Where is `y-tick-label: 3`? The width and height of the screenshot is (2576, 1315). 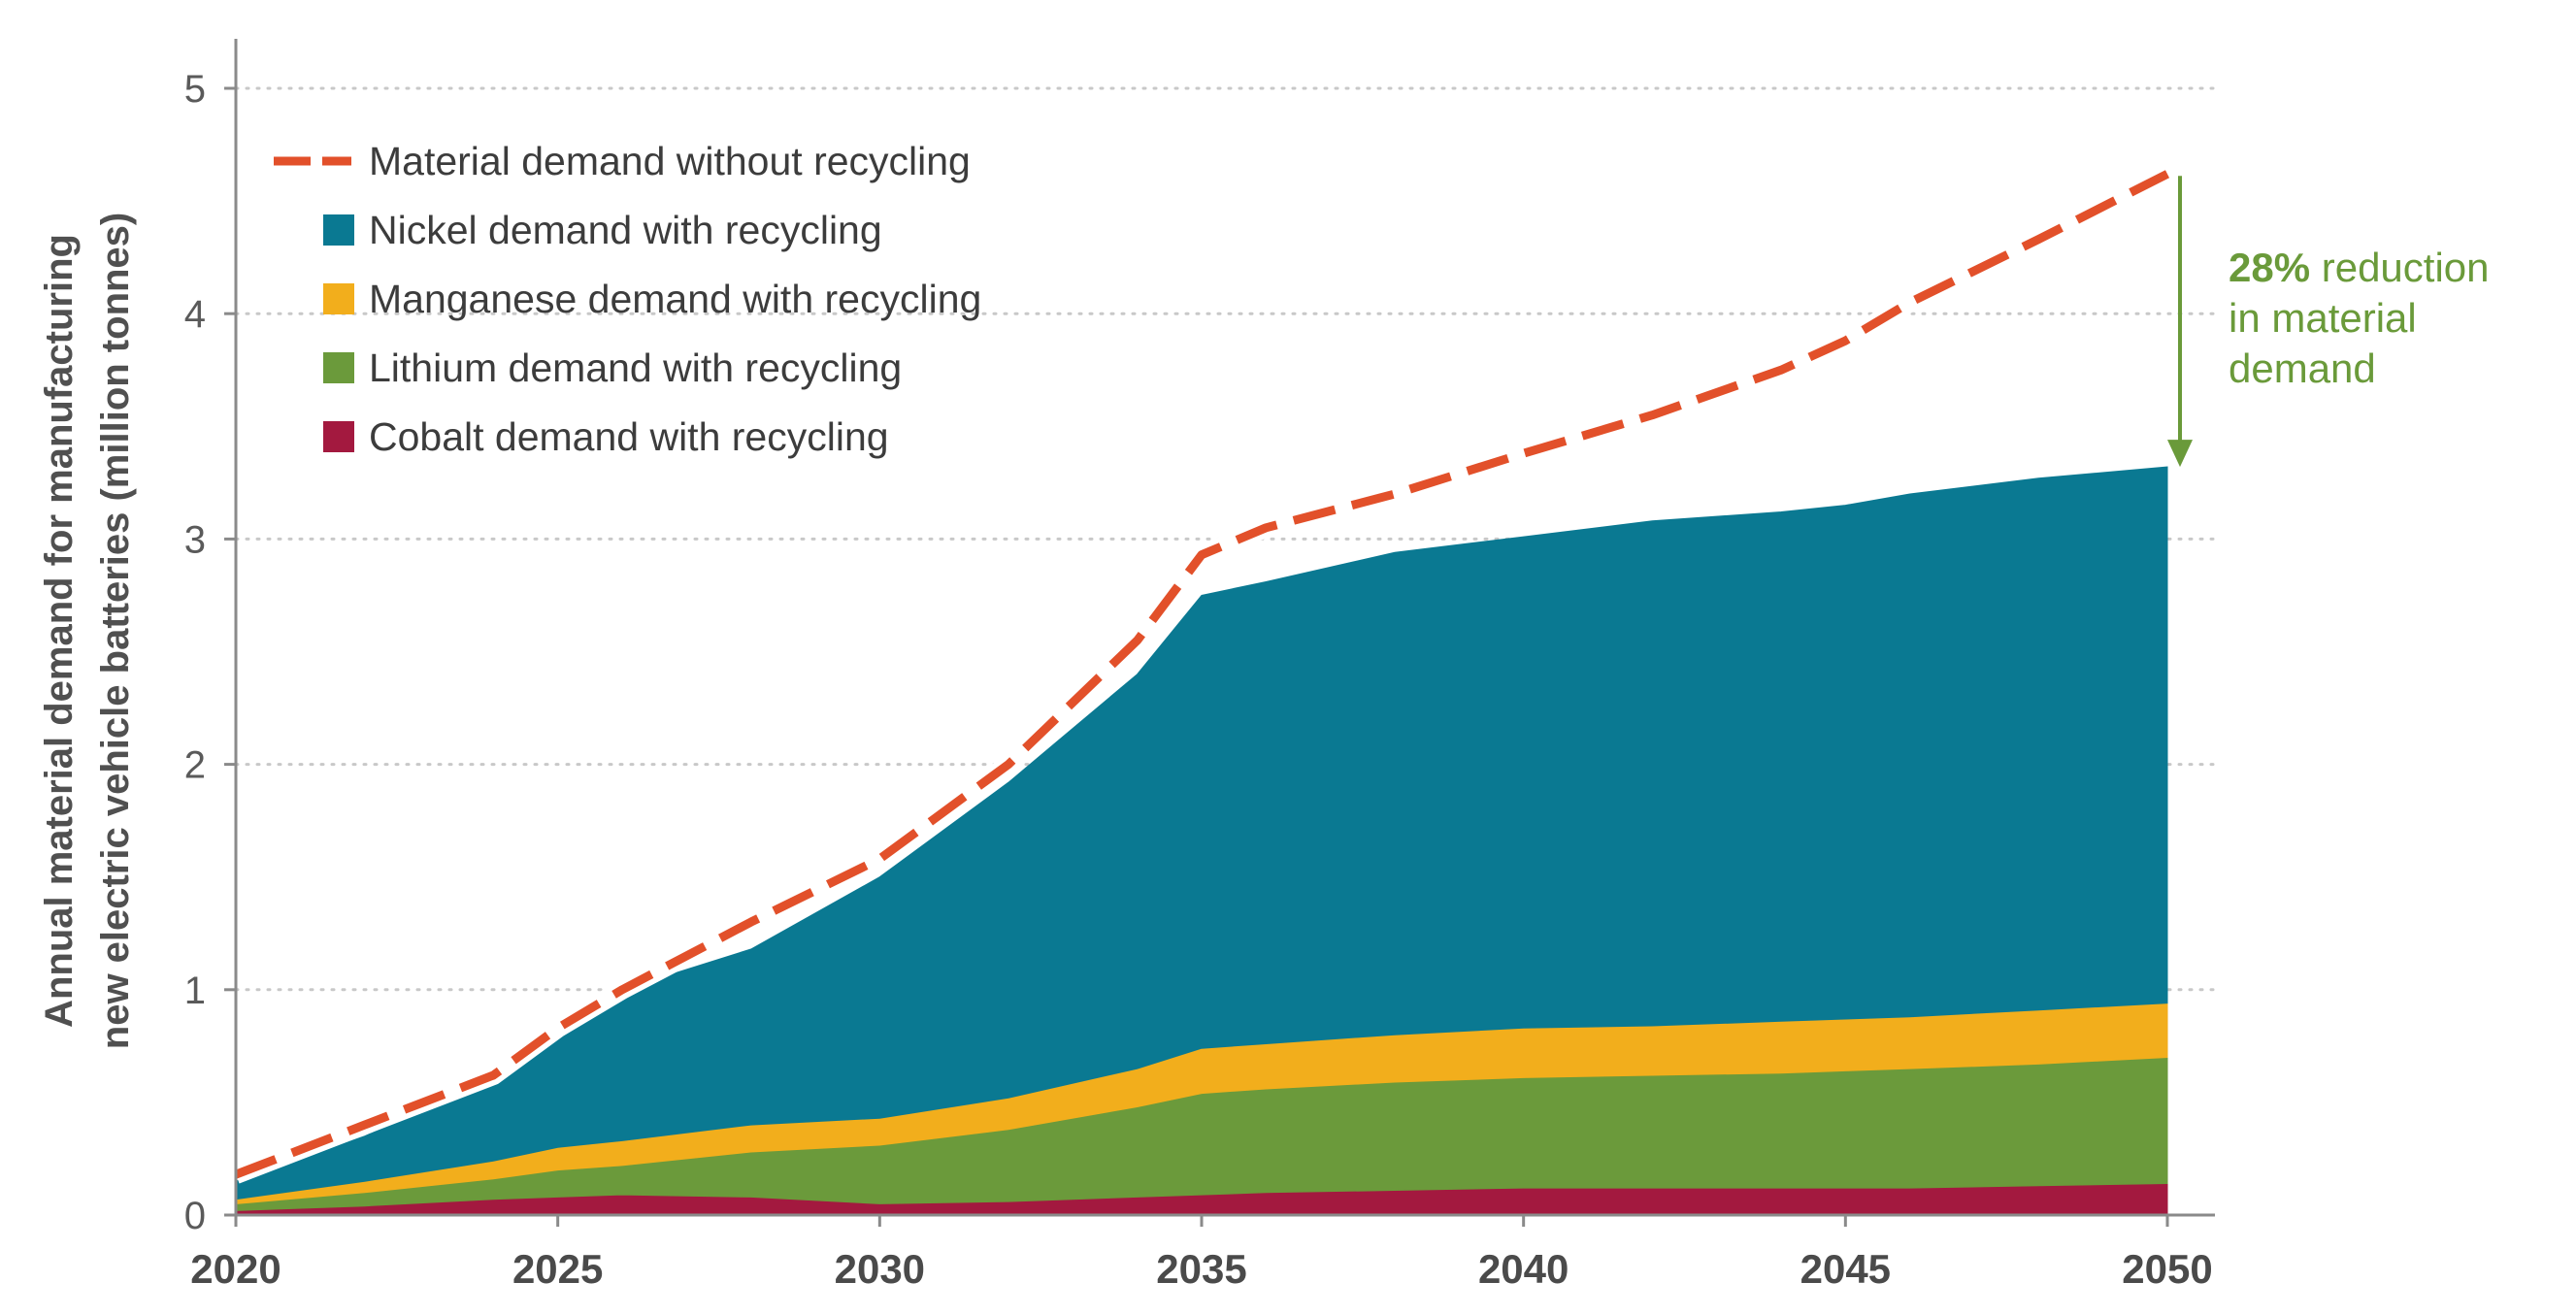 y-tick-label: 3 is located at coordinates (195, 539).